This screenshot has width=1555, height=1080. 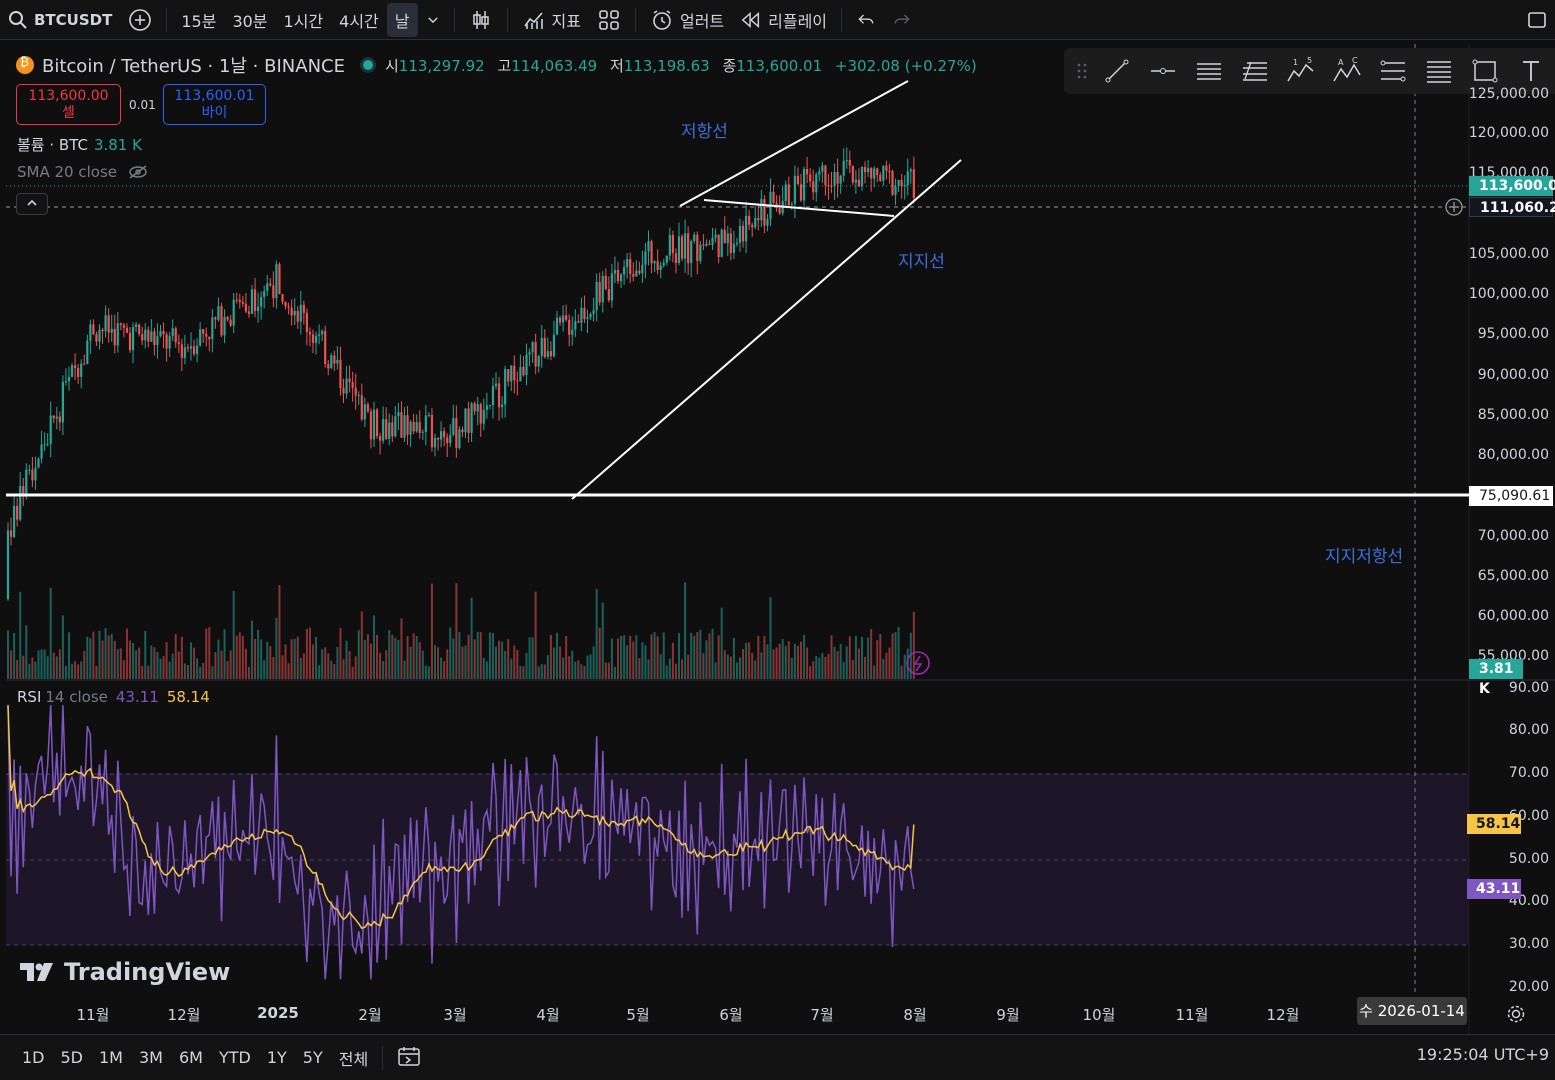 I want to click on rsi-legend: RSI 14 close 43.11 58.14, so click(x=113, y=697).